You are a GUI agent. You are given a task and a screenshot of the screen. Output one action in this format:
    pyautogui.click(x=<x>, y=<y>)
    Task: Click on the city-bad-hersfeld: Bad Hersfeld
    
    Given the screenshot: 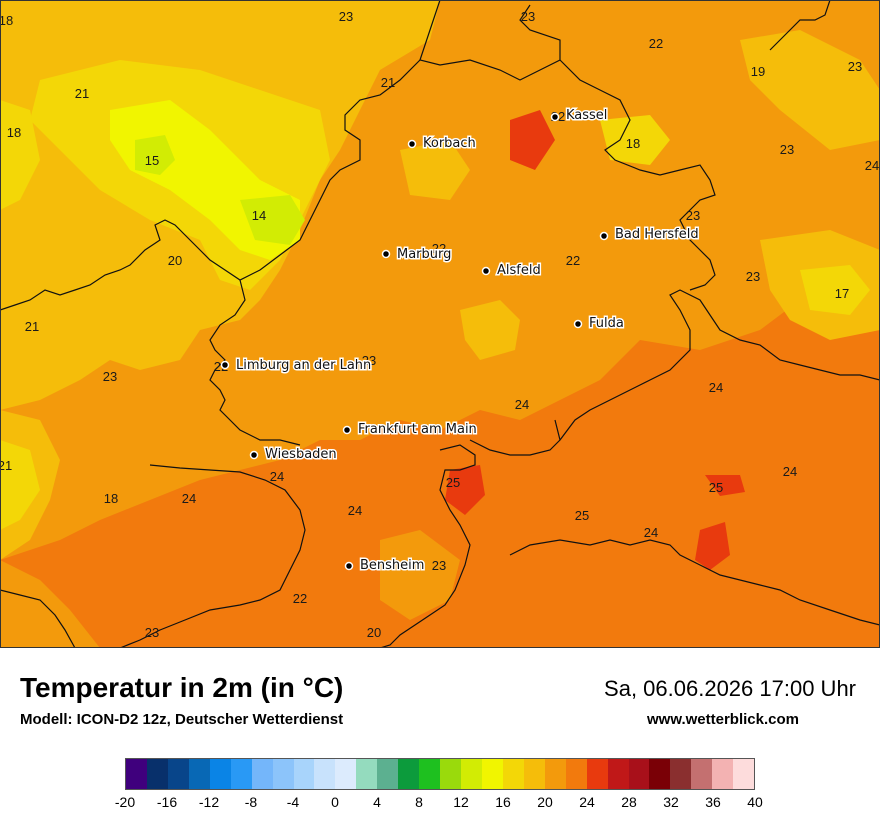 What is the action you would take?
    pyautogui.click(x=649, y=235)
    